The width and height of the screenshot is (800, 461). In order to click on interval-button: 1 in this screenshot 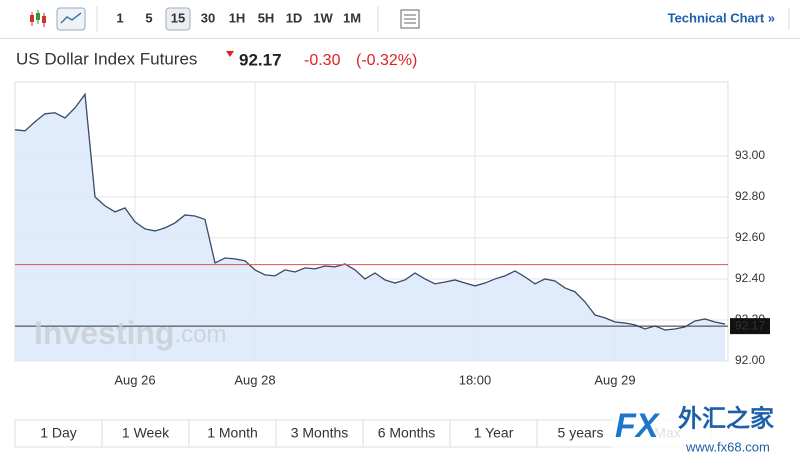, I will do `click(119, 17)`.